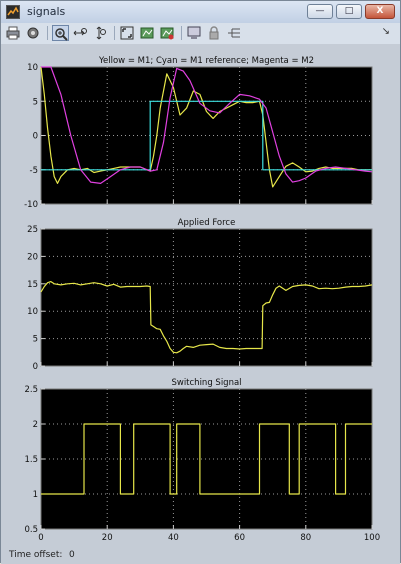 The height and width of the screenshot is (564, 401). Describe the element at coordinates (13, 12) in the screenshot. I see `matlab-icon` at that location.